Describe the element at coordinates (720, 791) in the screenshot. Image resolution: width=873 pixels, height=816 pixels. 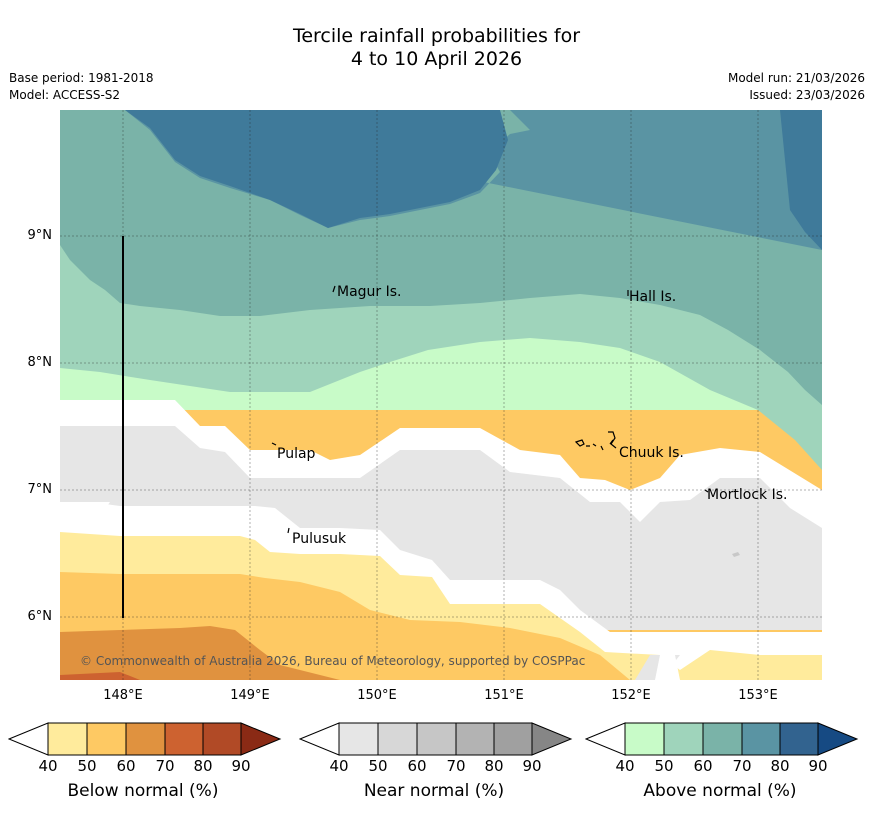
I see `cbar-above-title: Above normal (%)` at that location.